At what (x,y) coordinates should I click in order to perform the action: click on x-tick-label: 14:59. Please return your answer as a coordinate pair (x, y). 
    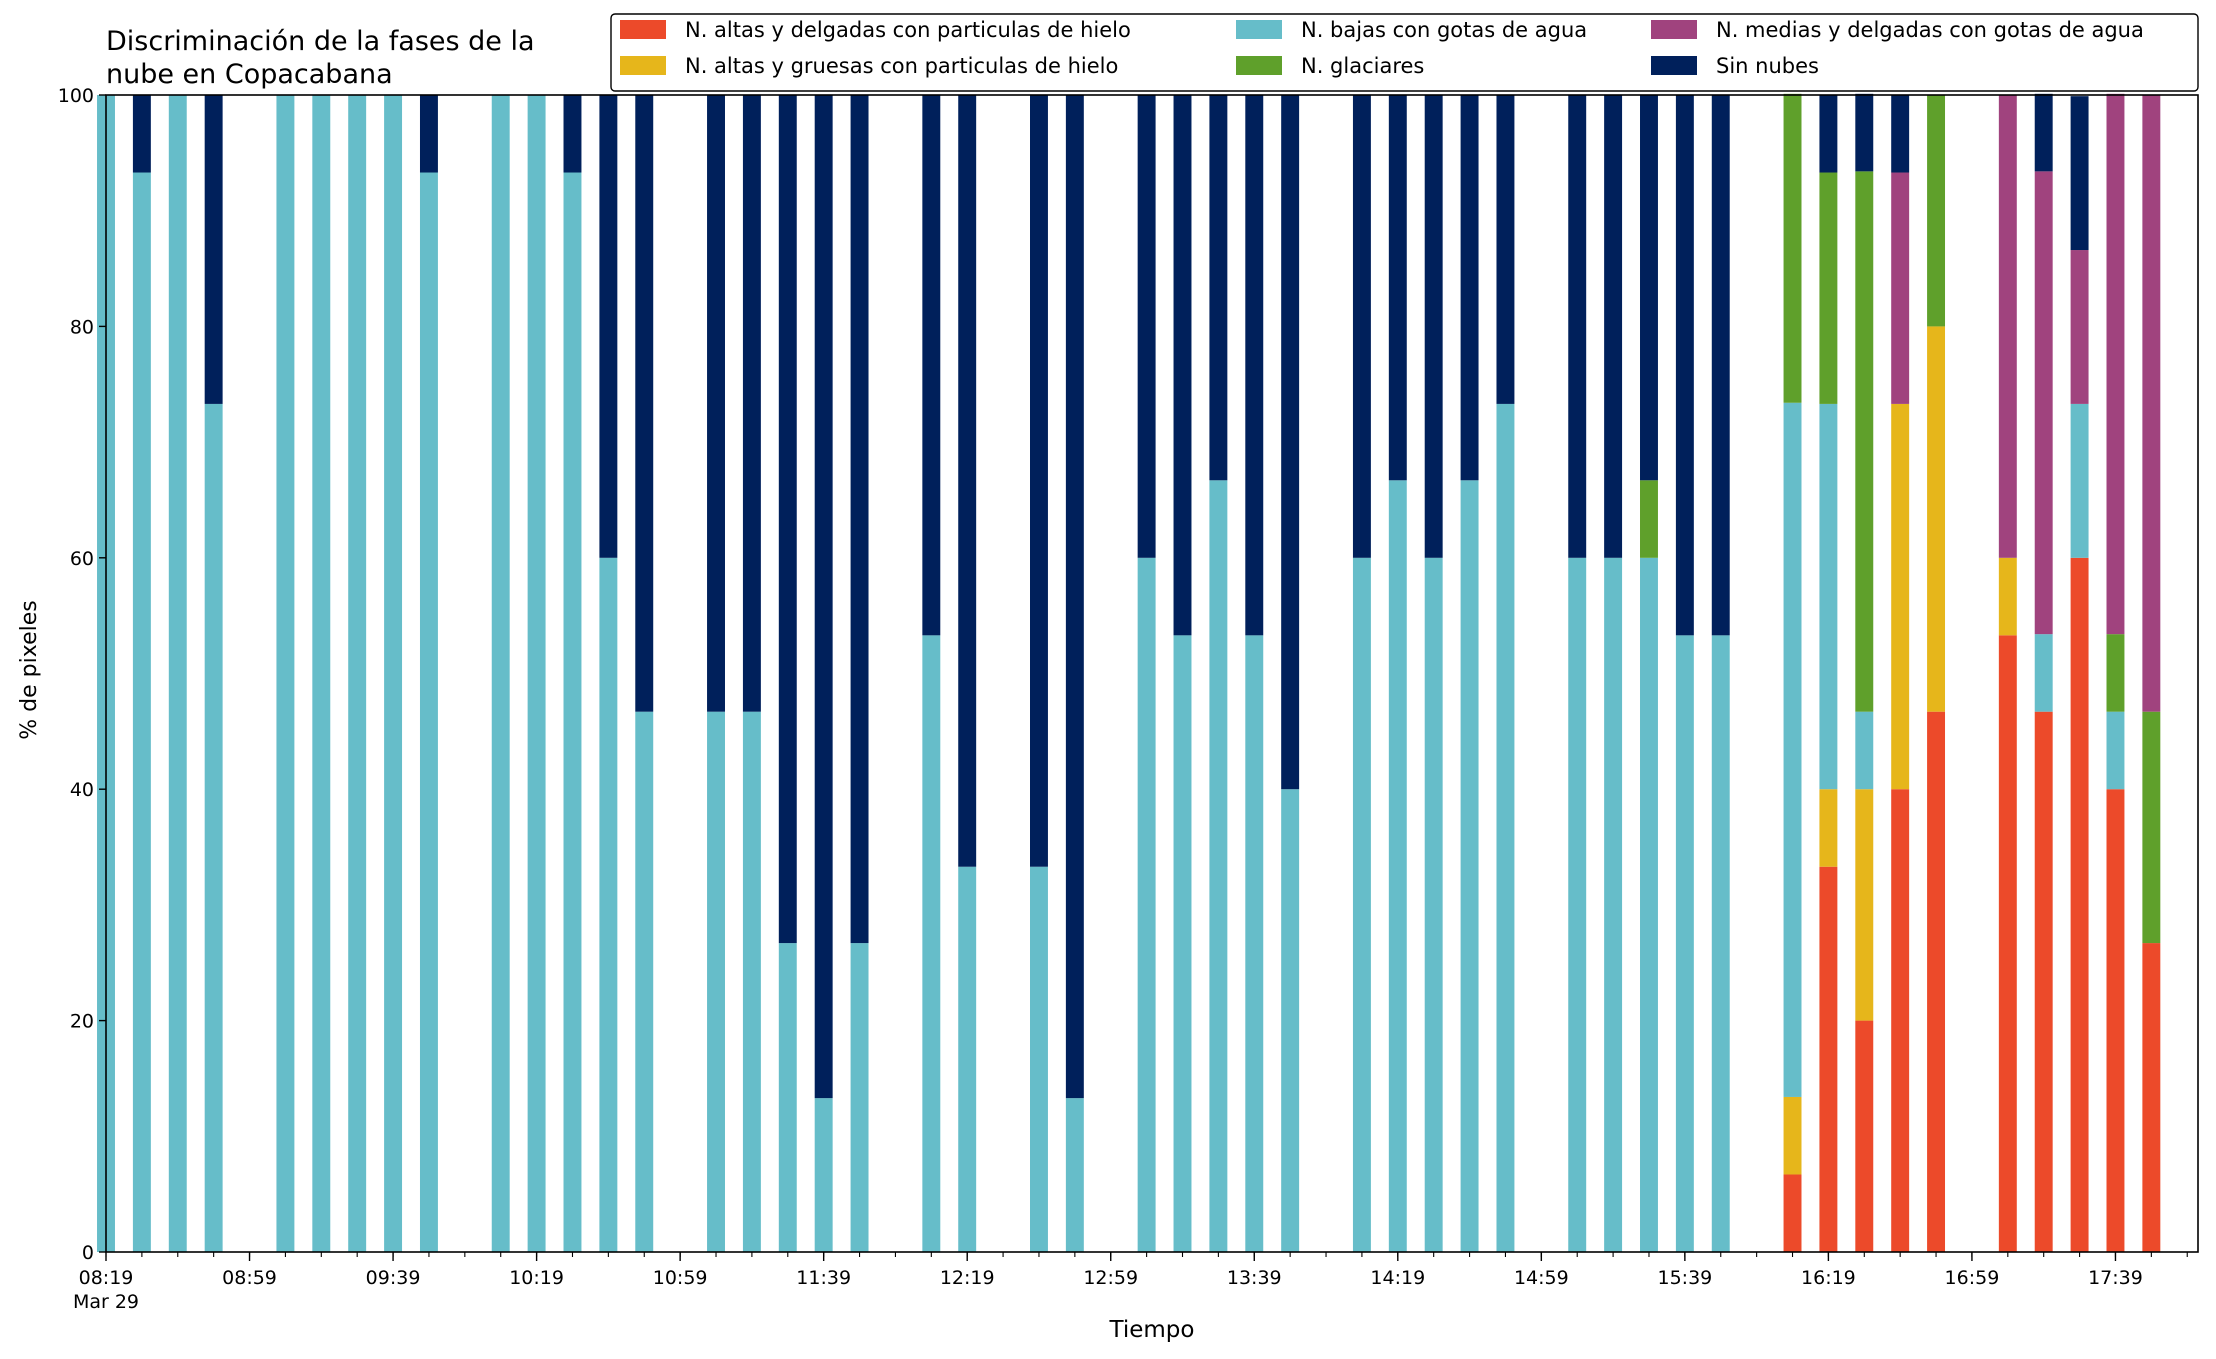
    Looking at the image, I should click on (1541, 1278).